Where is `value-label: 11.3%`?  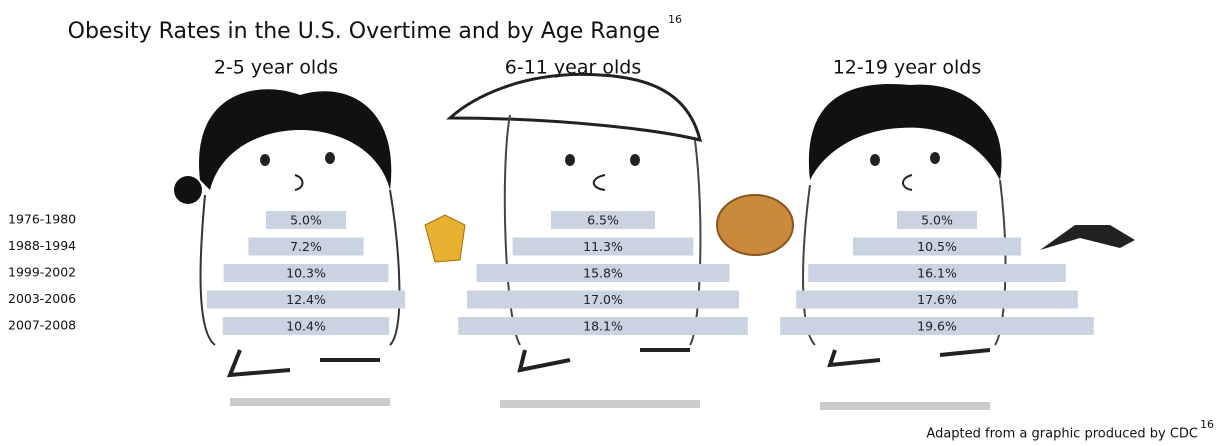
value-label: 11.3% is located at coordinates (603, 246).